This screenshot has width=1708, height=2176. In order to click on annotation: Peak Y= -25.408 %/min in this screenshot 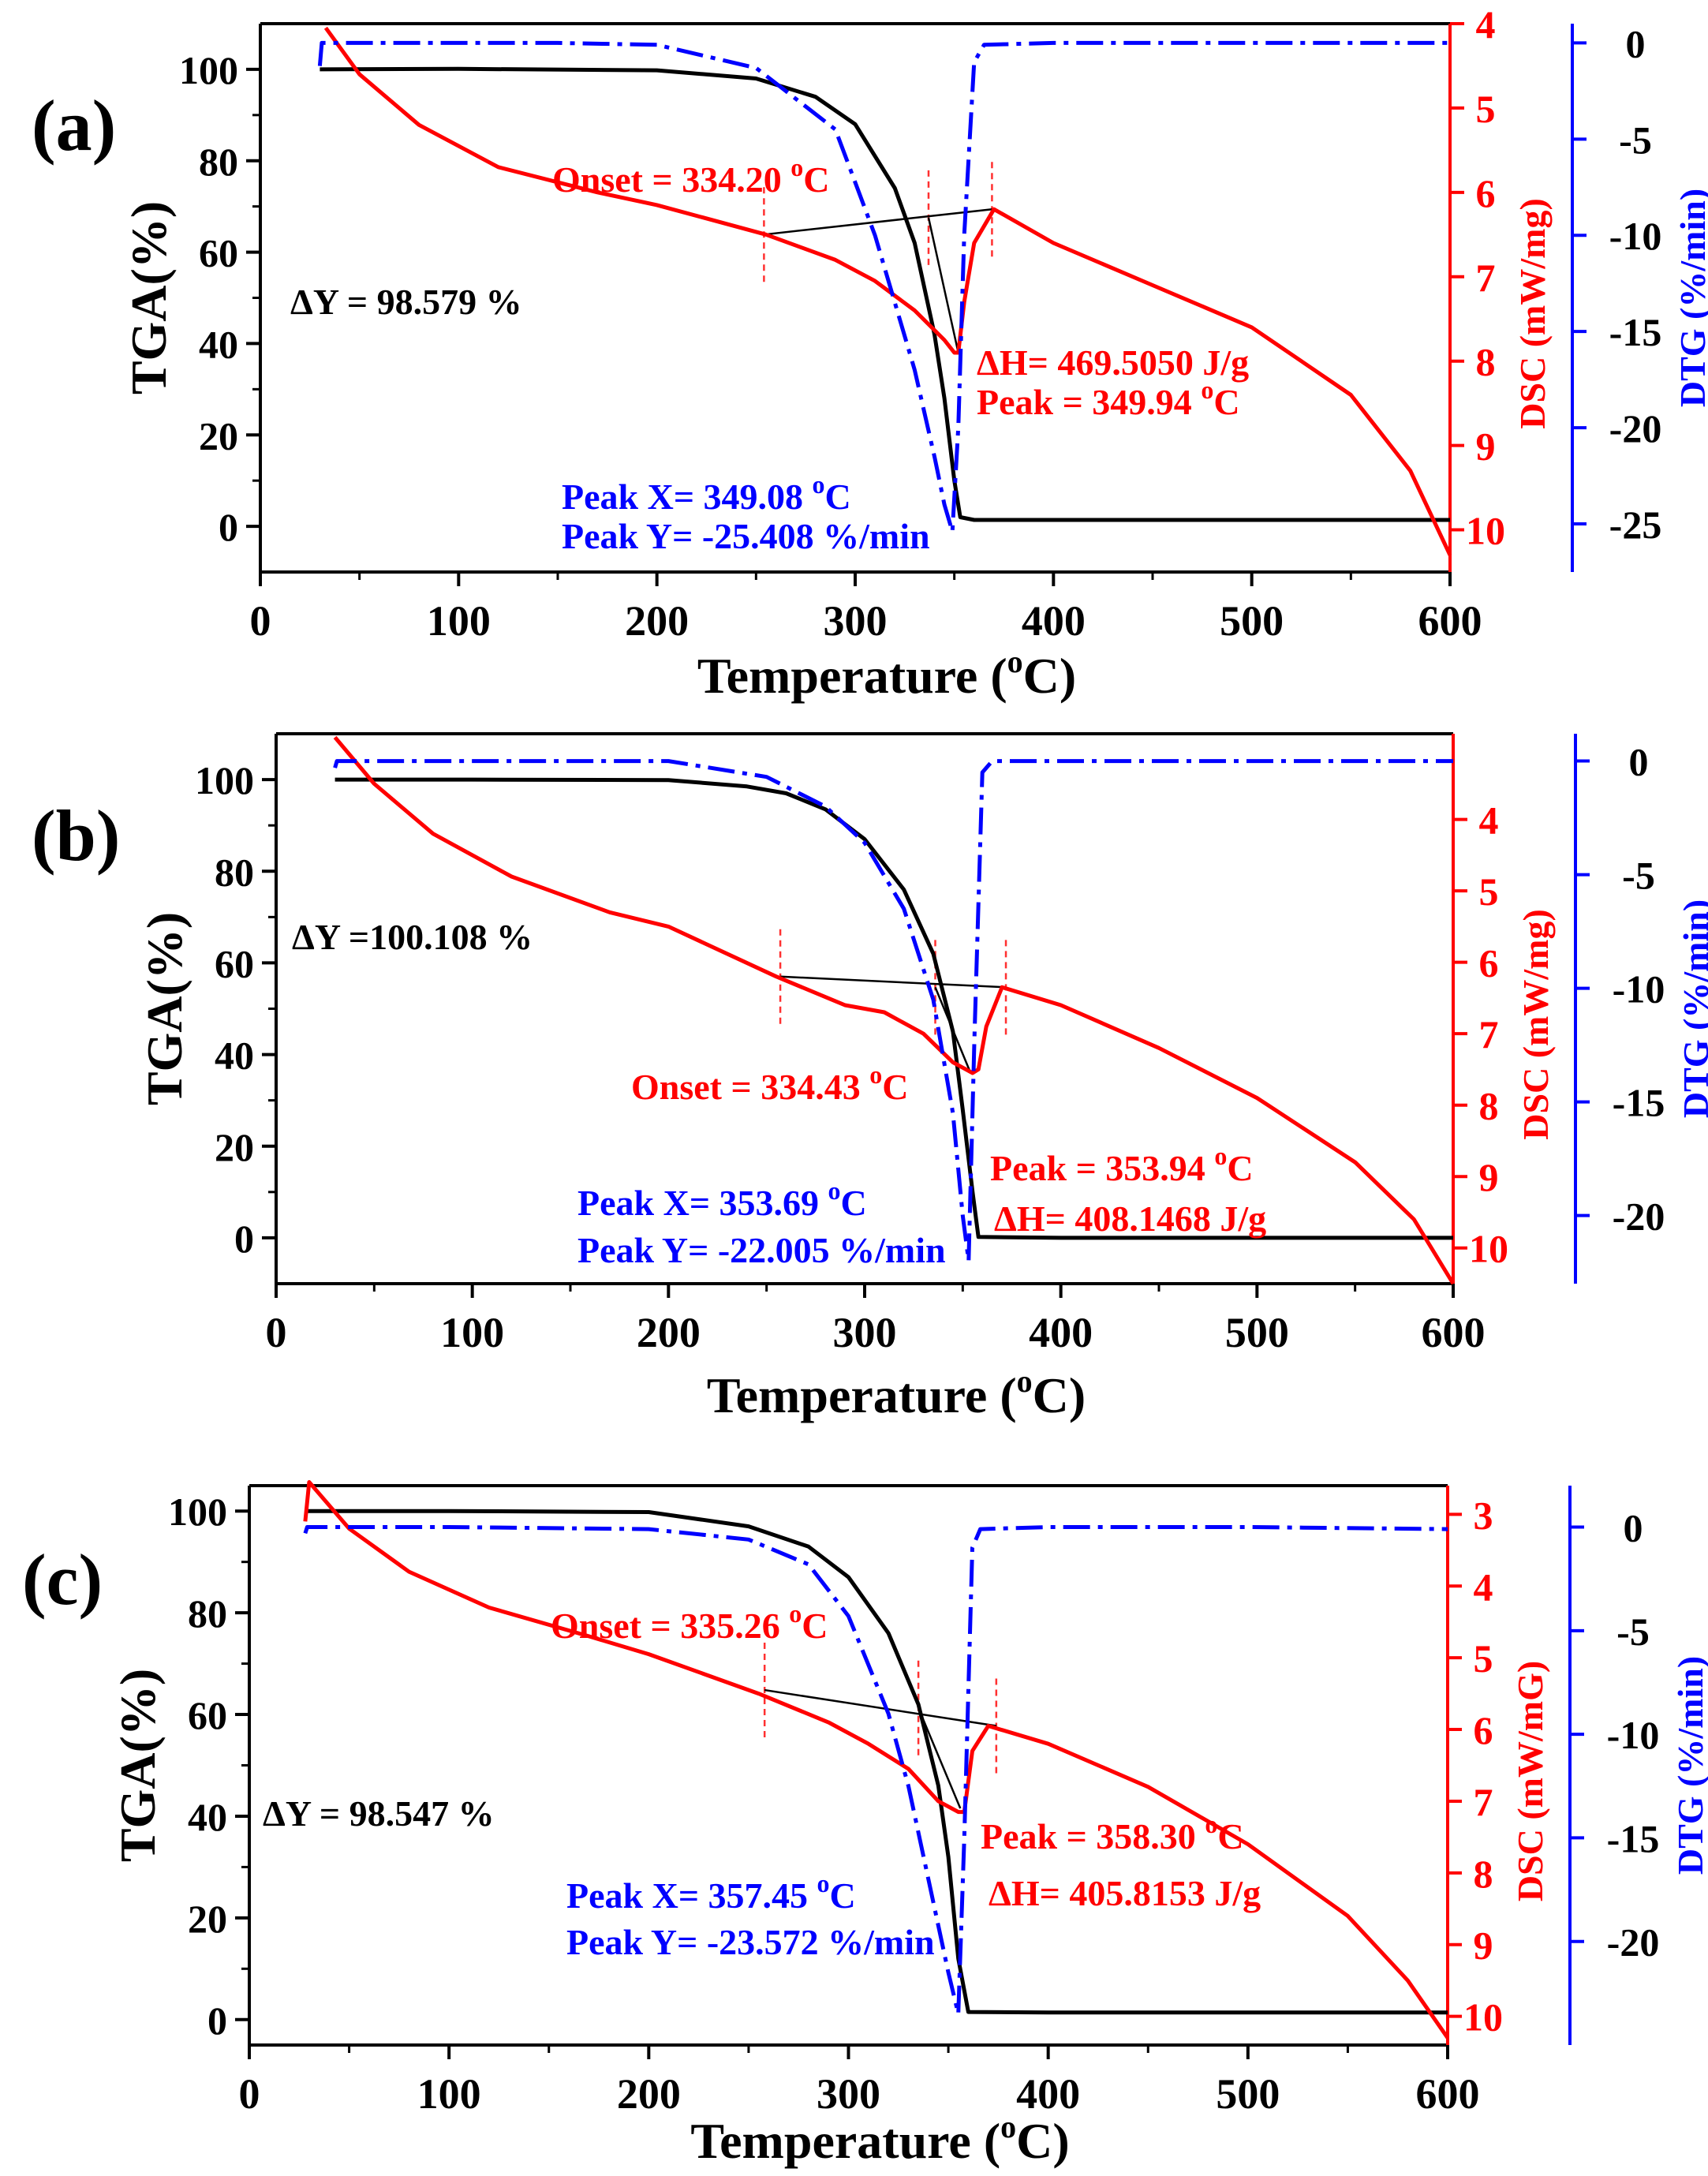, I will do `click(746, 536)`.